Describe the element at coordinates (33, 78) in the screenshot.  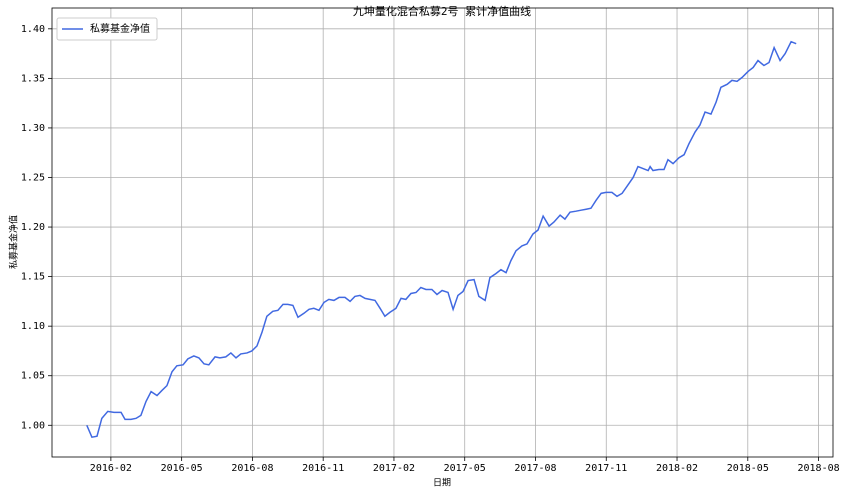
I see `y-tick-label: 1.35` at that location.